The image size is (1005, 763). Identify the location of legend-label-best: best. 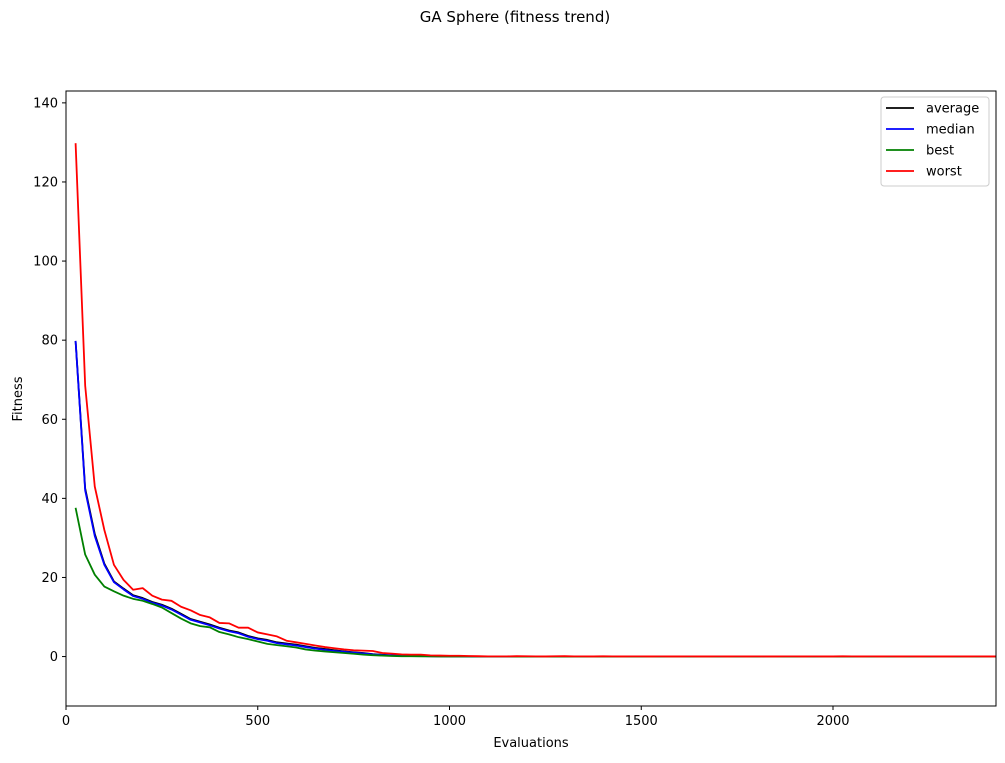
(940, 151).